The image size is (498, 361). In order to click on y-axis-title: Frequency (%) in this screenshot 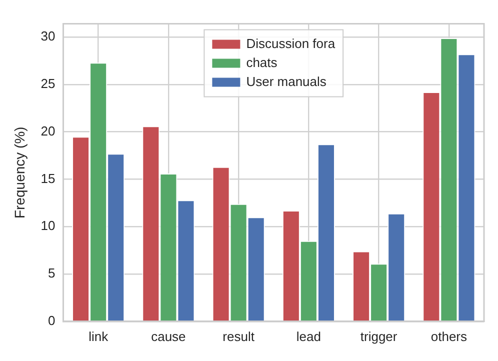, I will do `click(19, 172)`.